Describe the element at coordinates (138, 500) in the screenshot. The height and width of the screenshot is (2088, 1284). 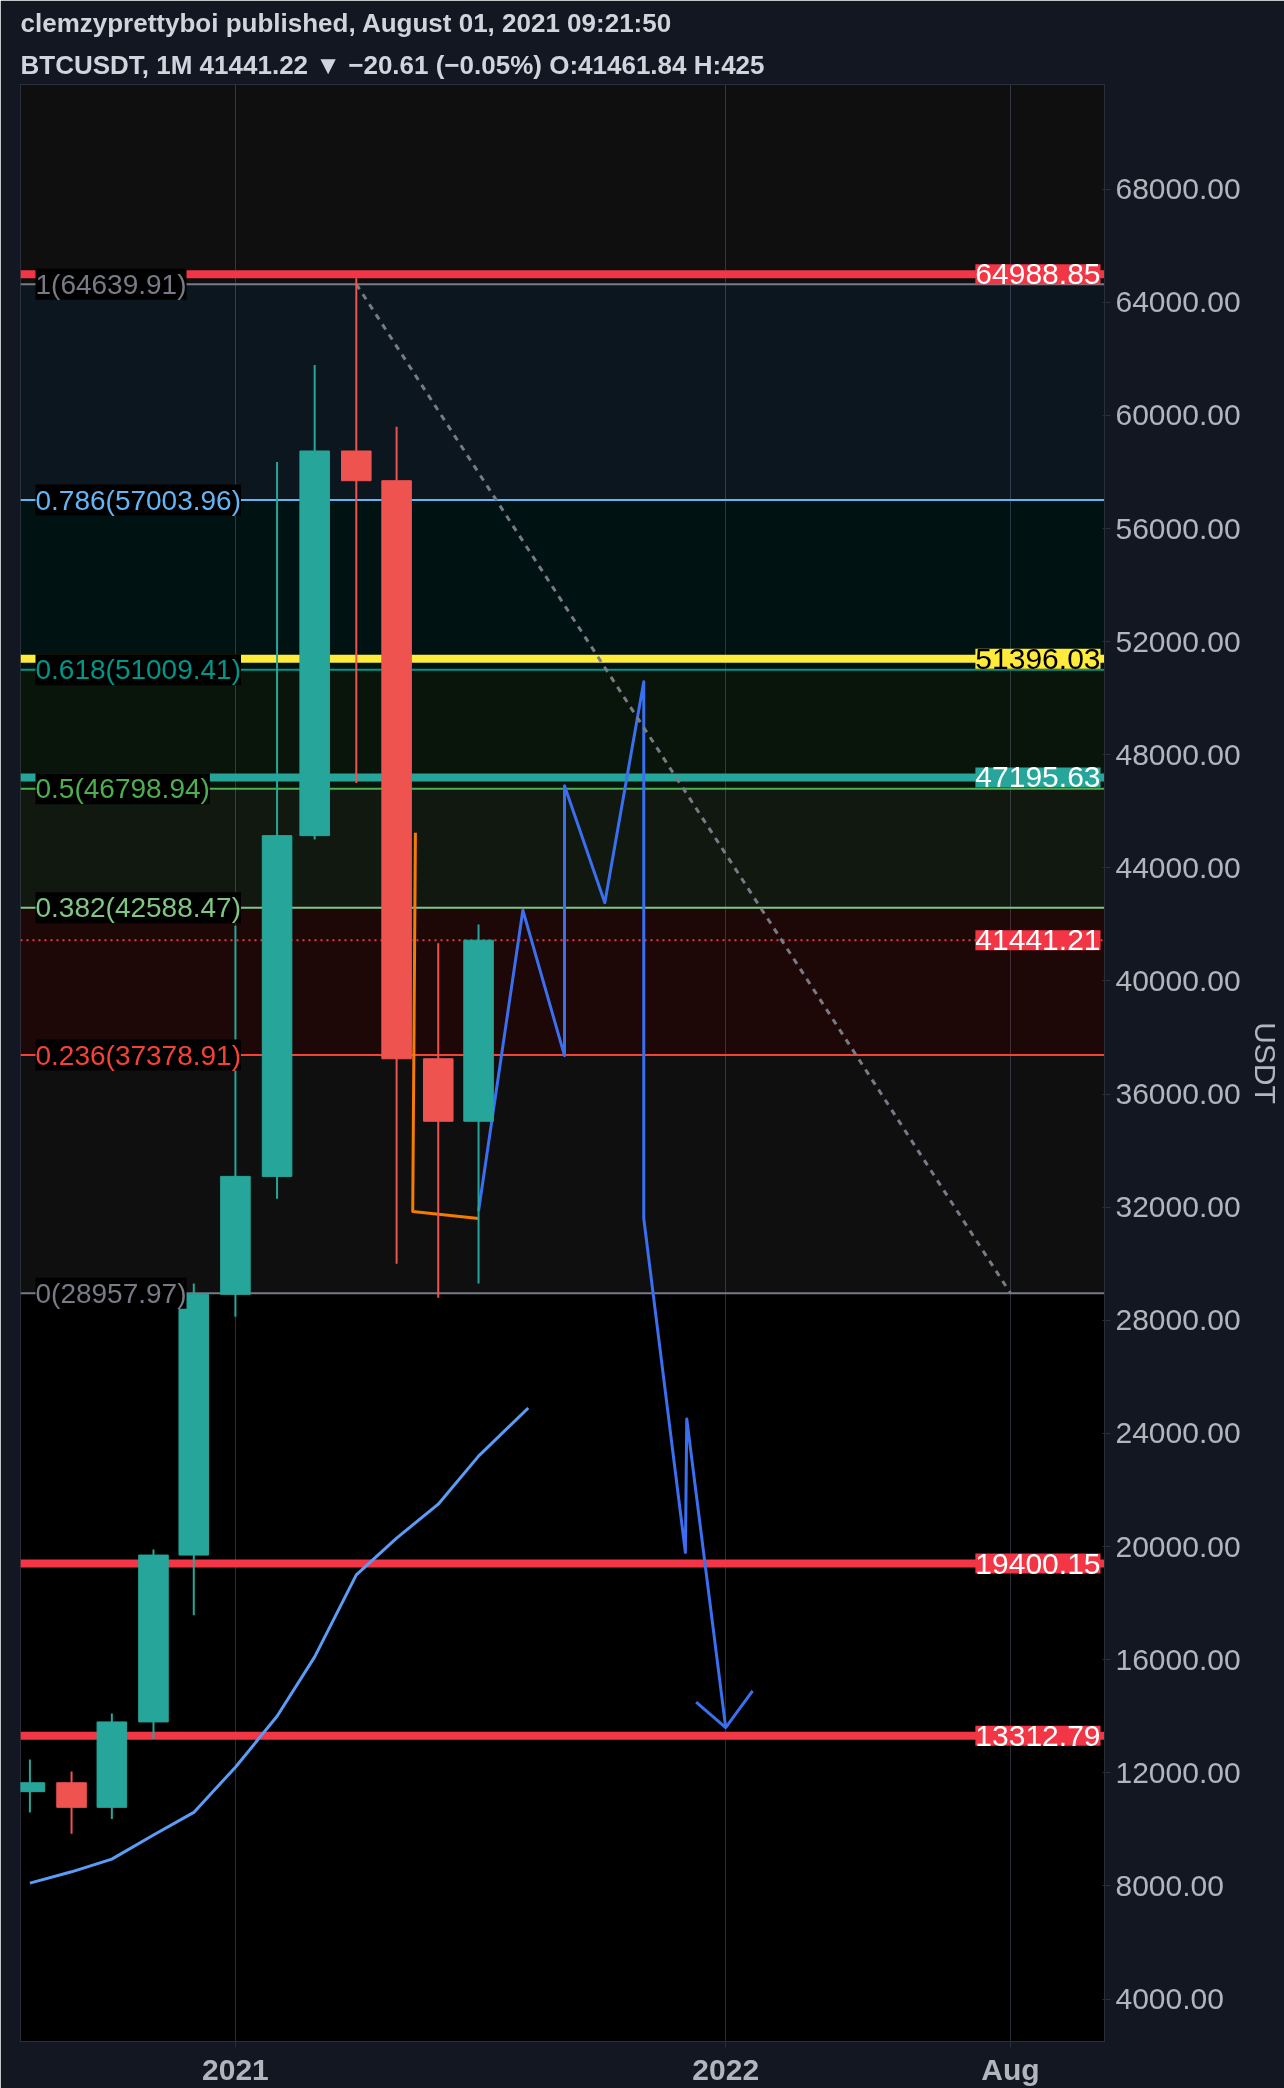
I see `band-label: 0.786(57003.96)` at that location.